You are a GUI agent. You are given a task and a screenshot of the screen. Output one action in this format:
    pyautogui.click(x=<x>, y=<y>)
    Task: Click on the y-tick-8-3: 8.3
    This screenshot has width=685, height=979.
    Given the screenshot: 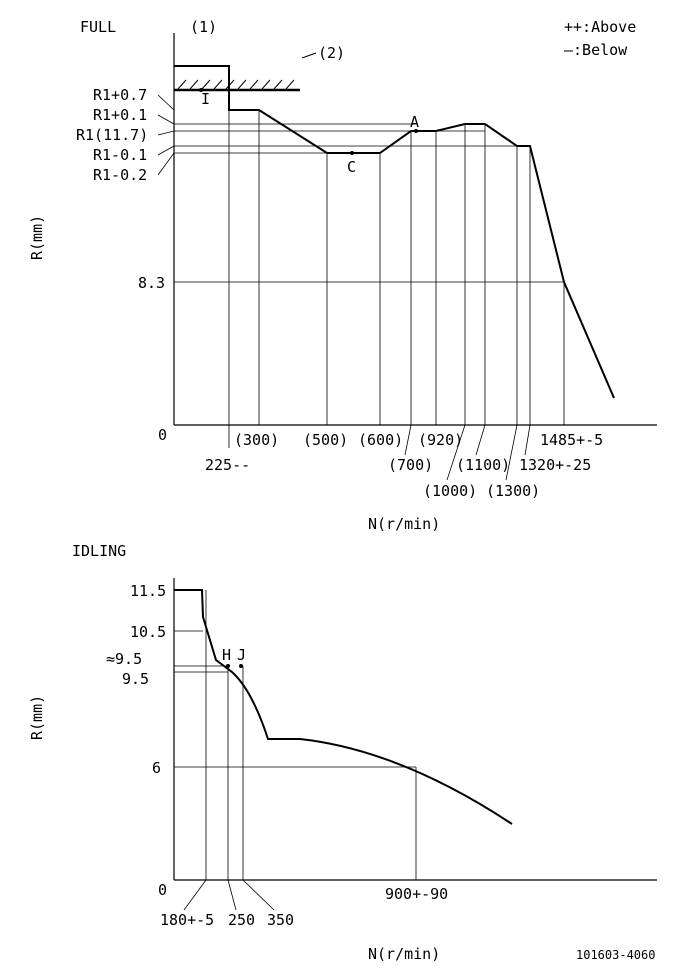 What is the action you would take?
    pyautogui.click(x=151, y=283)
    